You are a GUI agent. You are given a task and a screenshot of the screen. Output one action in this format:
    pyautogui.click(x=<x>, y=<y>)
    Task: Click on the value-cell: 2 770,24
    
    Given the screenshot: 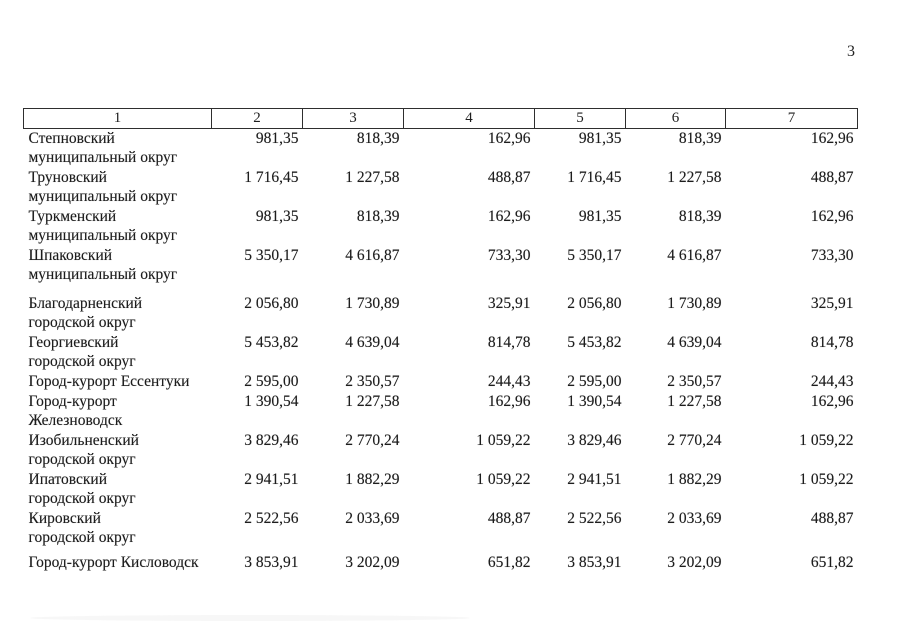 What is the action you would take?
    pyautogui.click(x=372, y=440)
    